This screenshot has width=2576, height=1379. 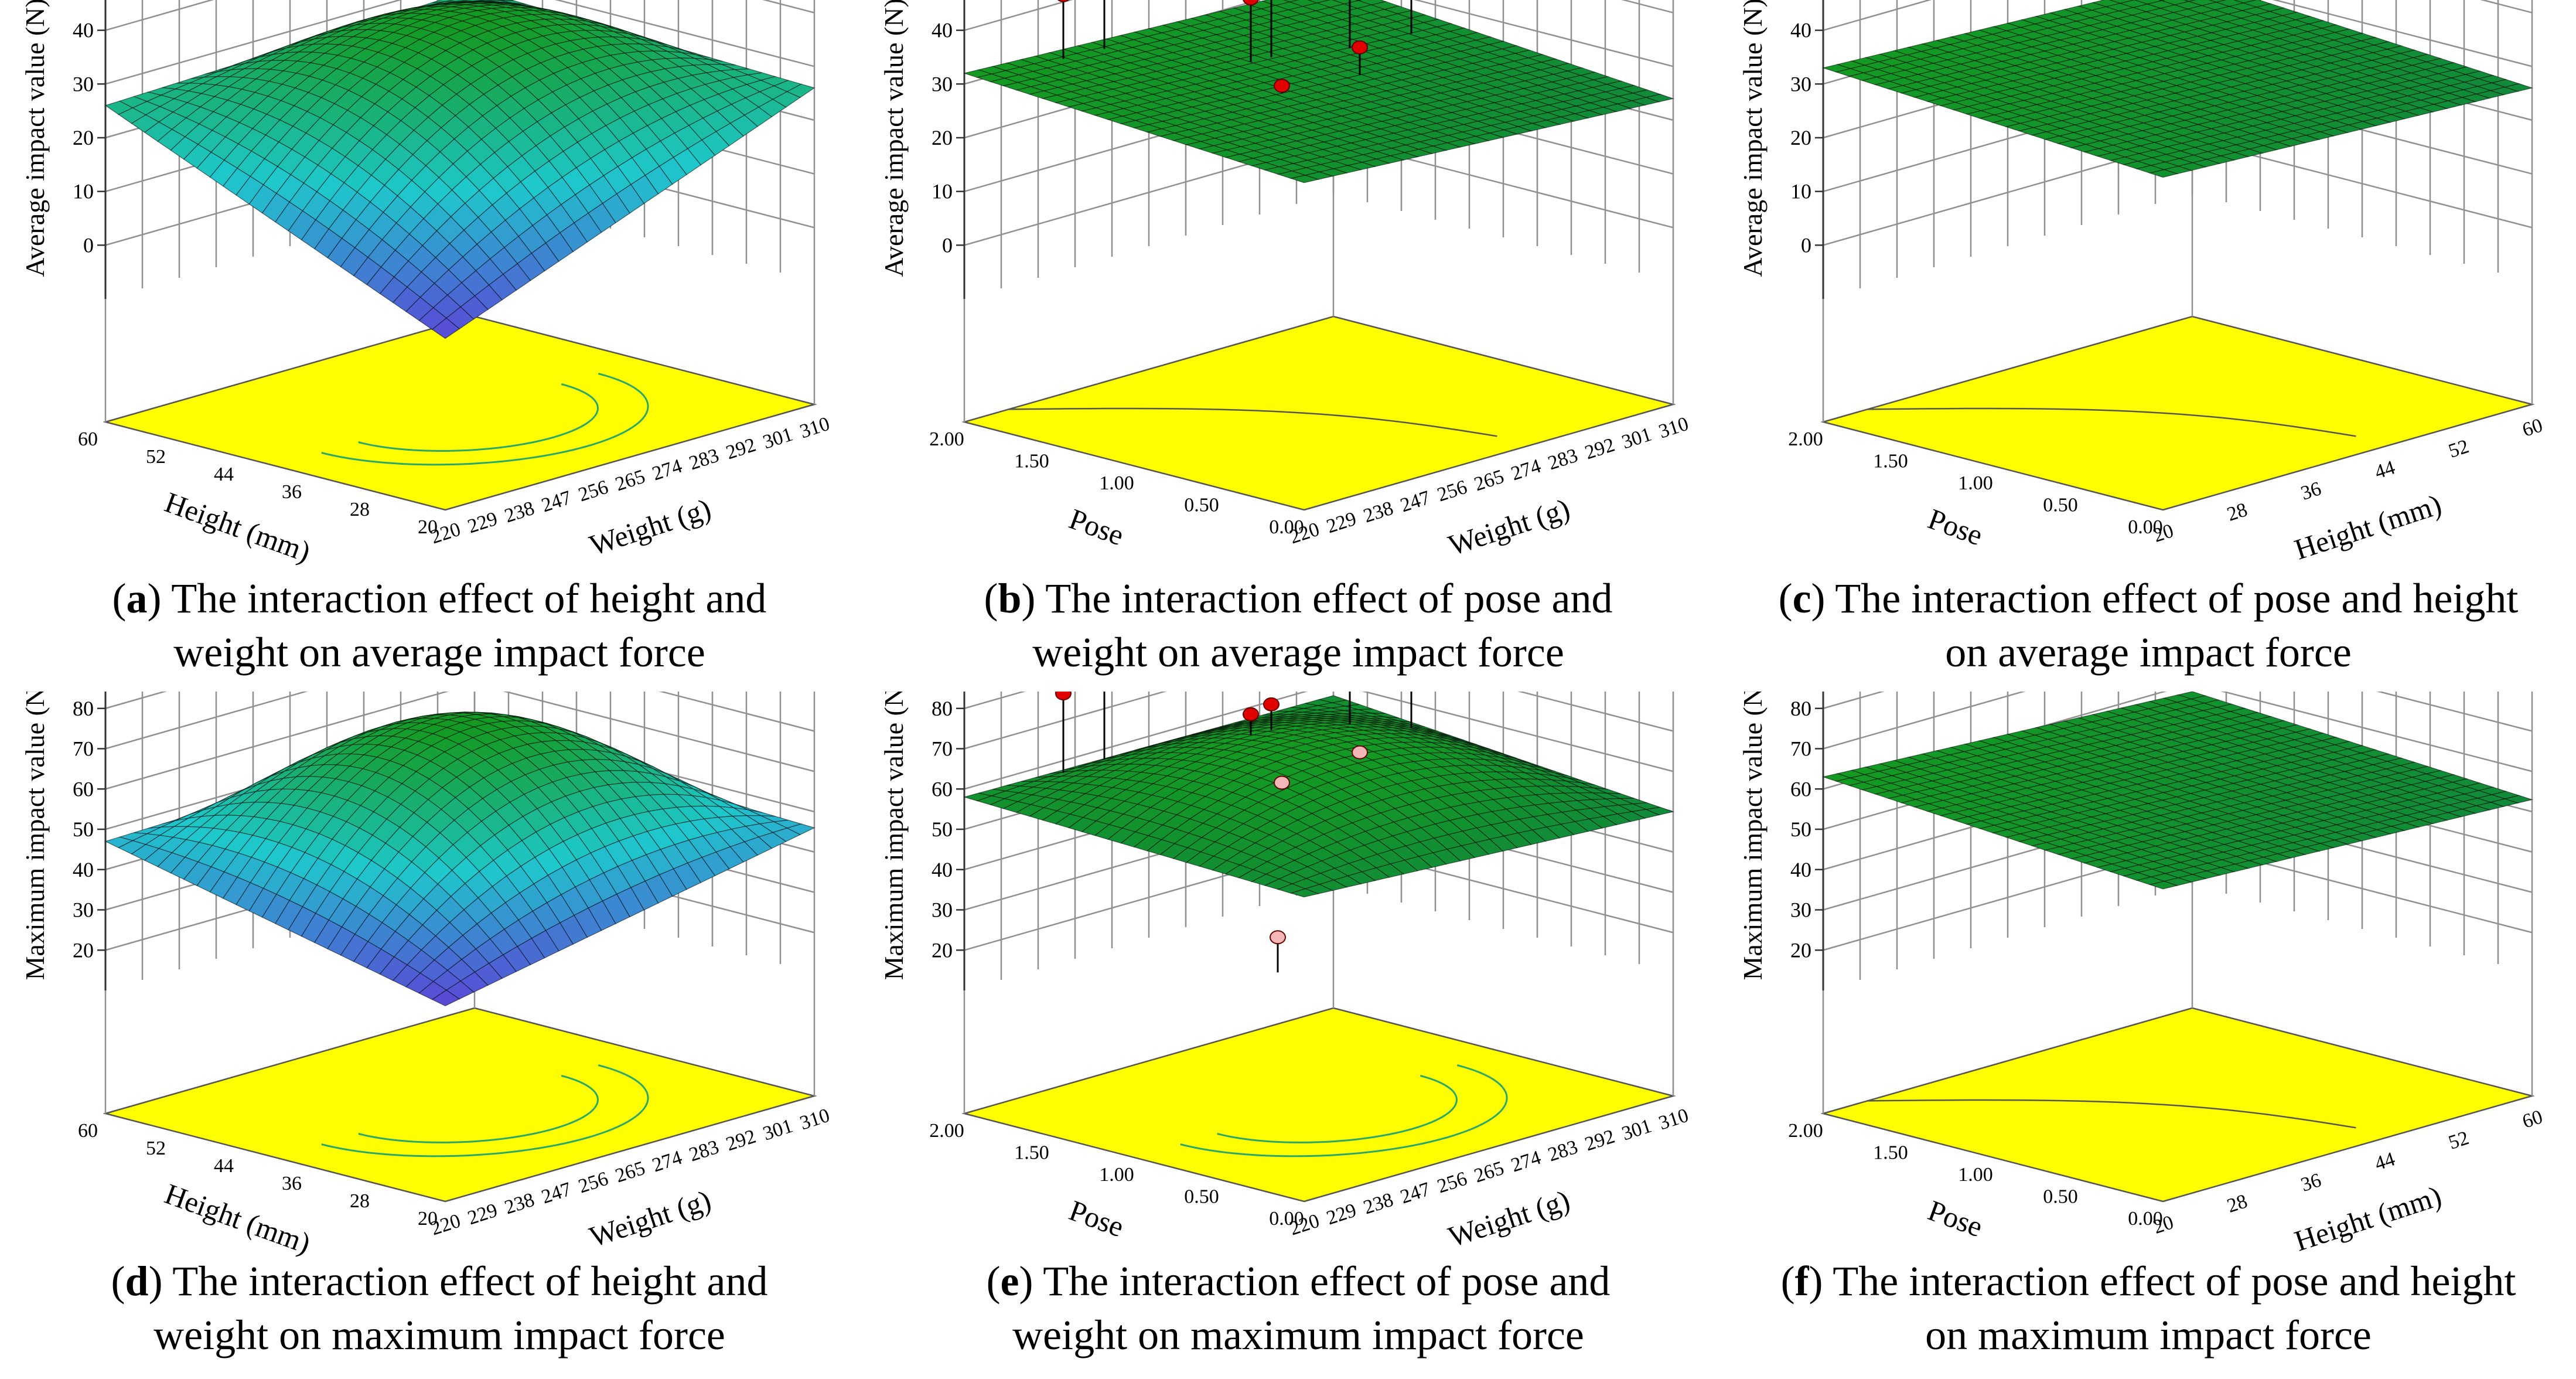 What do you see at coordinates (1780, 836) in the screenshot?
I see `z-axis: 2030405060708090Maximum impact value (N)` at bounding box center [1780, 836].